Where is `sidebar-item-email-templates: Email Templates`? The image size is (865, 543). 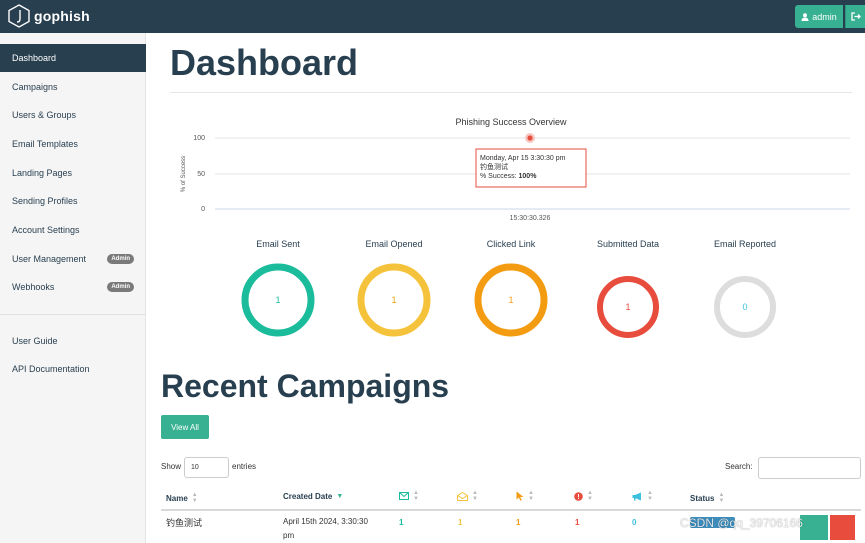
sidebar-item-email-templates: Email Templates is located at coordinates (73, 144).